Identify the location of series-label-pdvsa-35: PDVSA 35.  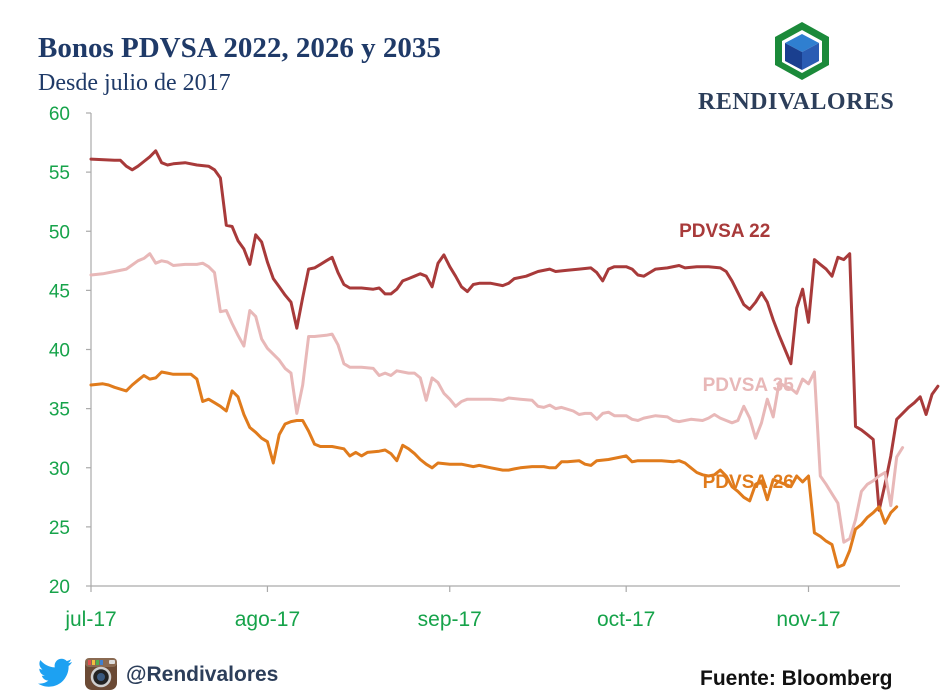
(749, 385).